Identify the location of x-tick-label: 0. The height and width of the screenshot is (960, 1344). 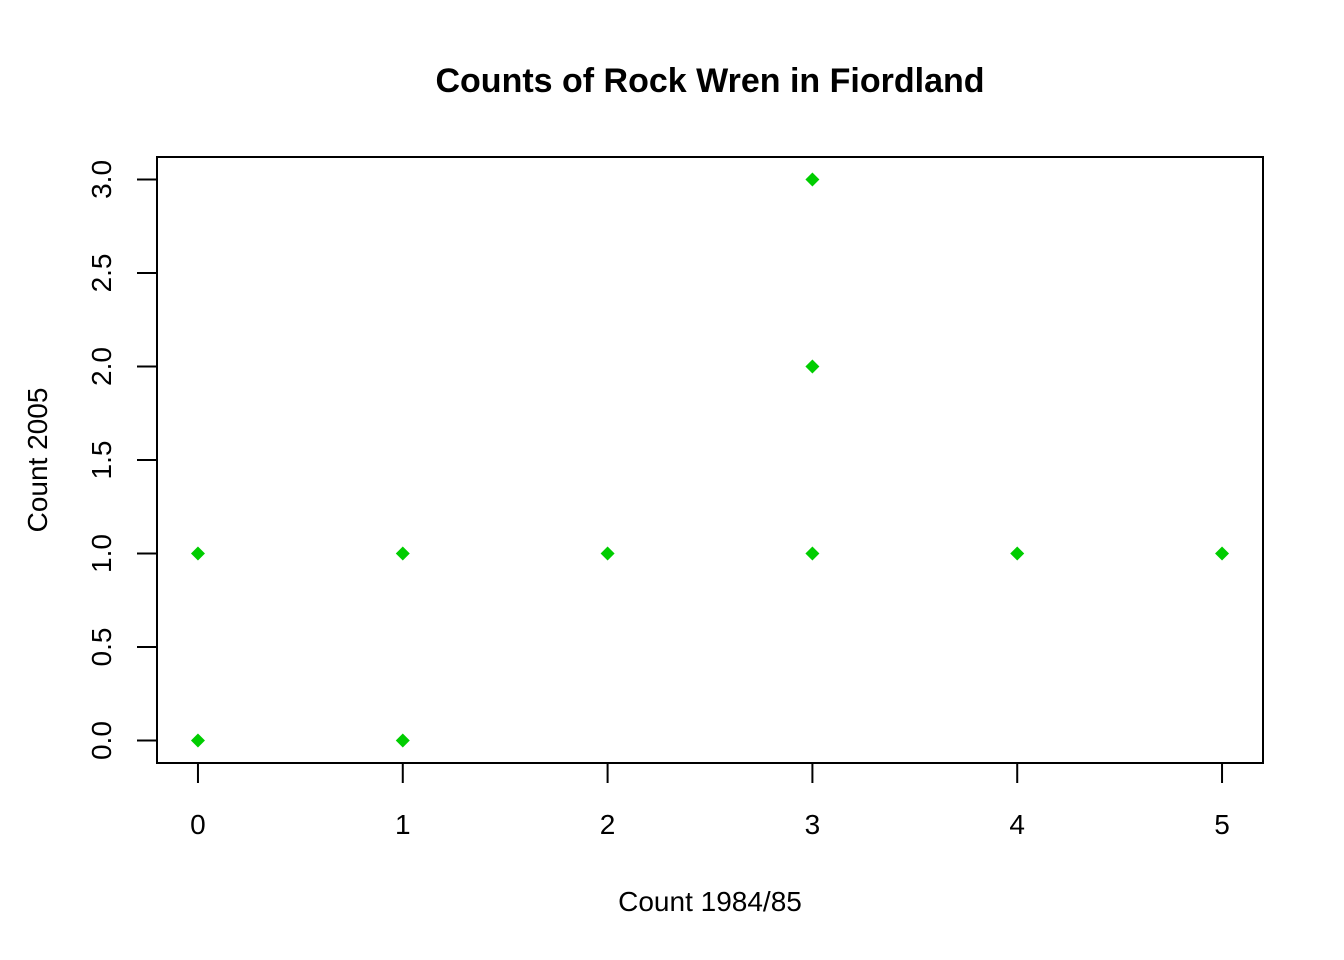
(198, 824).